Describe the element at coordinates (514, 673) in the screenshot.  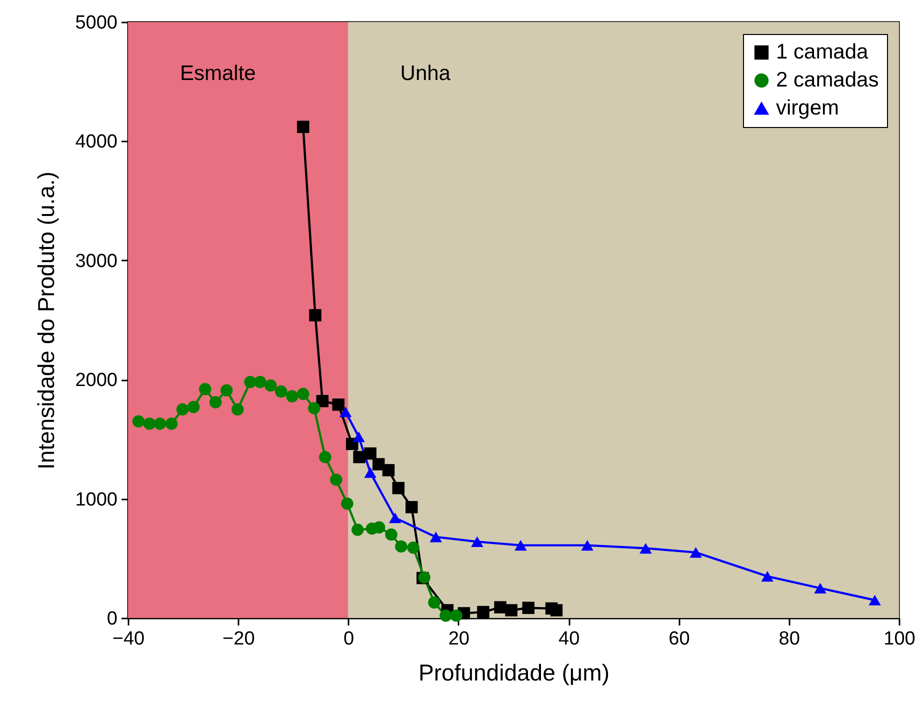
I see `x-axis-title: Profundidade (μm)` at that location.